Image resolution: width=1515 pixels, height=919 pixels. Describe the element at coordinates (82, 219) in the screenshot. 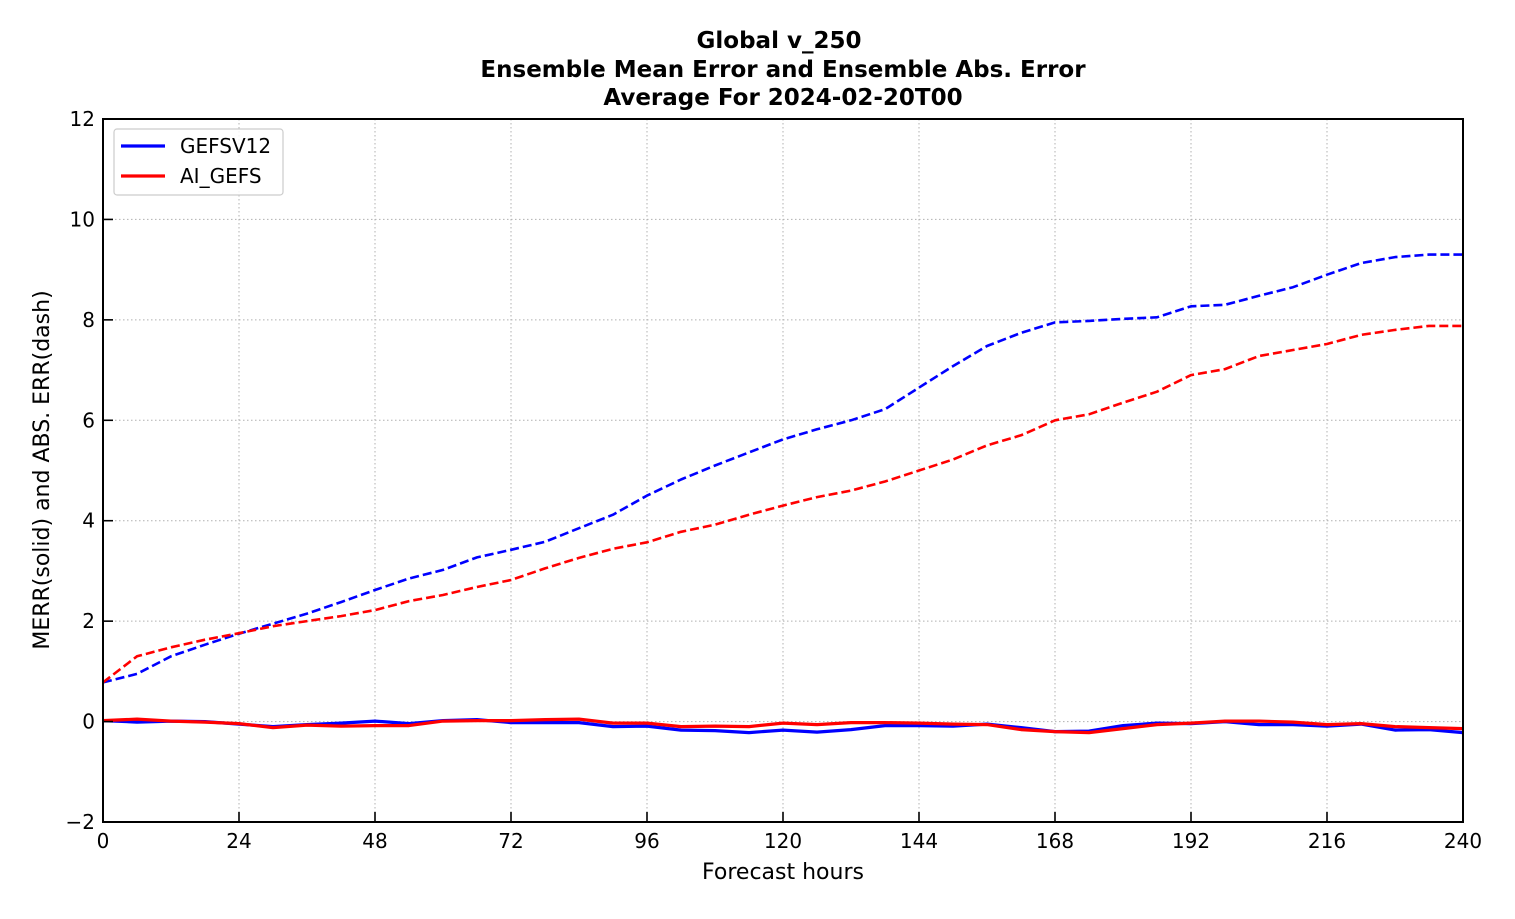

I see `y-tick-label: 10` at that location.